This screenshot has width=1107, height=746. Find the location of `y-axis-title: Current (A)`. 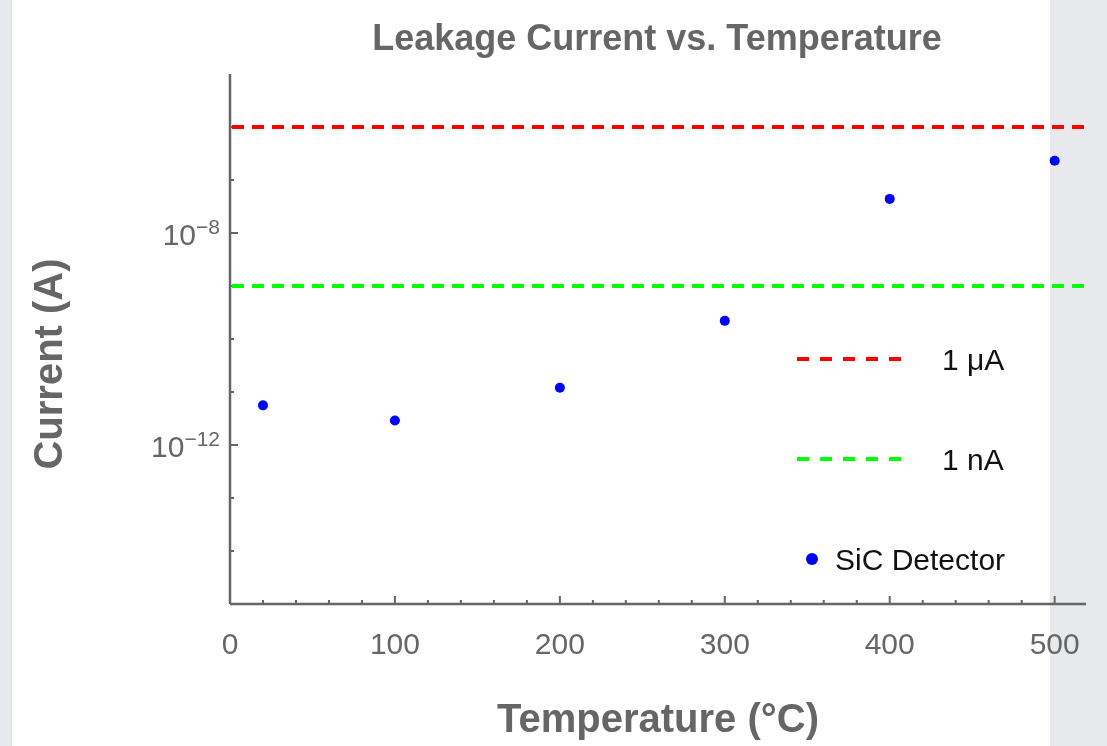

y-axis-title: Current (A) is located at coordinates (48, 364).